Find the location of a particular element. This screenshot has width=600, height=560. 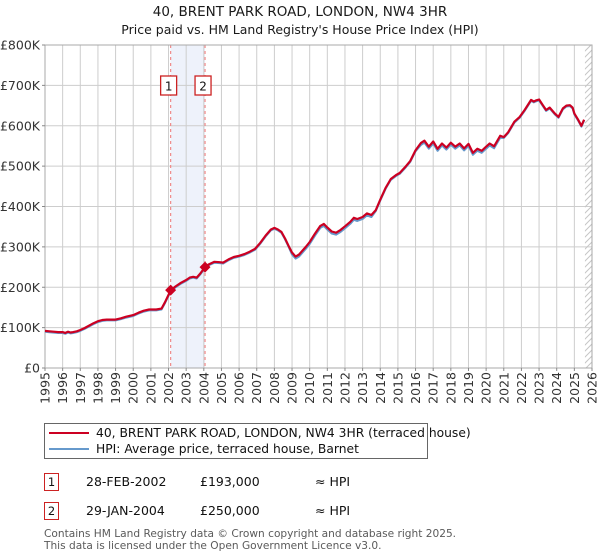

transaction-2-number-badge: 2 is located at coordinates (51, 511).